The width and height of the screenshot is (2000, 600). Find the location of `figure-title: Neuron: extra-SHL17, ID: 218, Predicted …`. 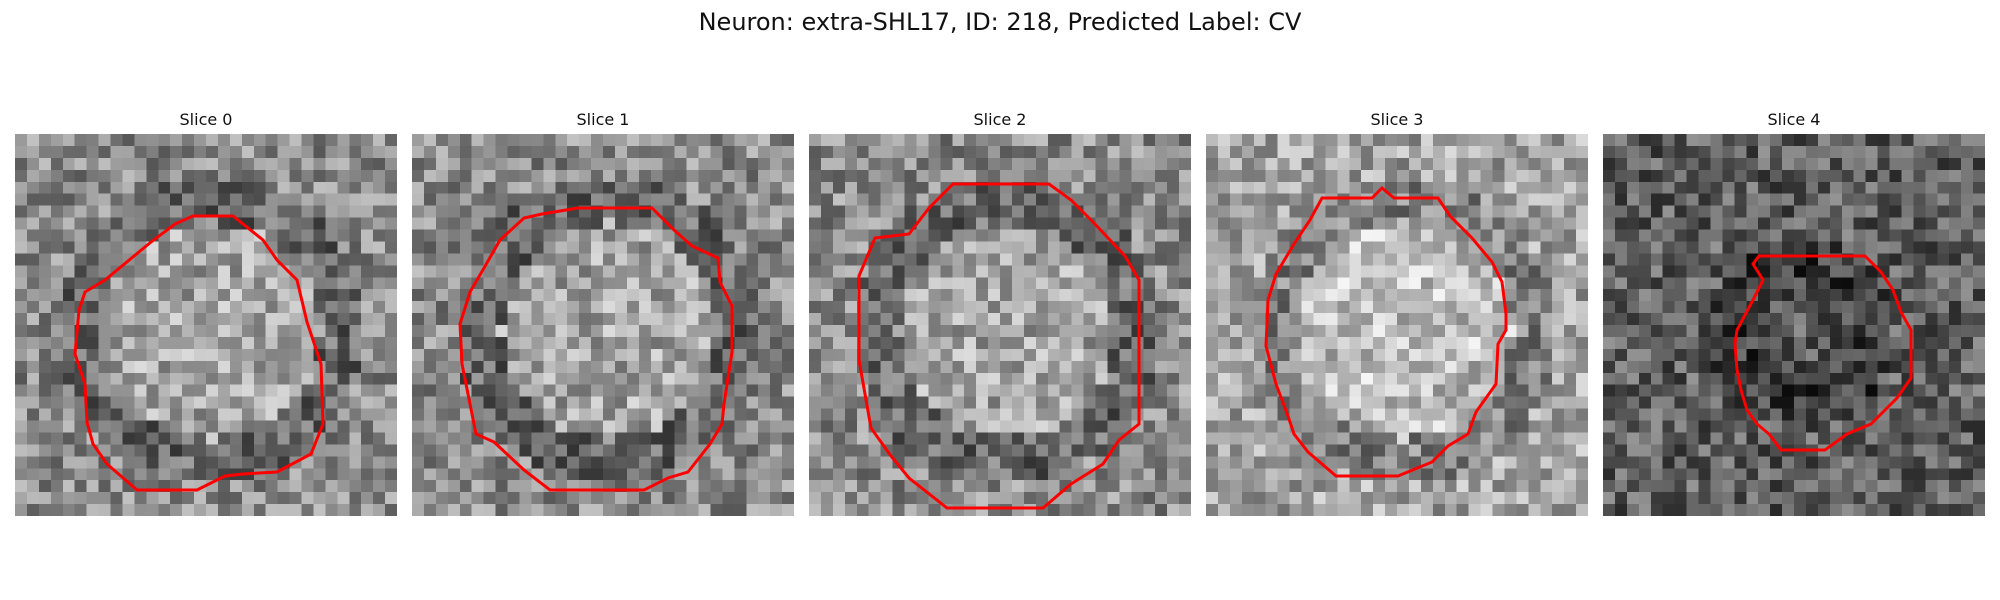

figure-title: Neuron: extra-SHL17, ID: 218, Predicted … is located at coordinates (1000, 22).